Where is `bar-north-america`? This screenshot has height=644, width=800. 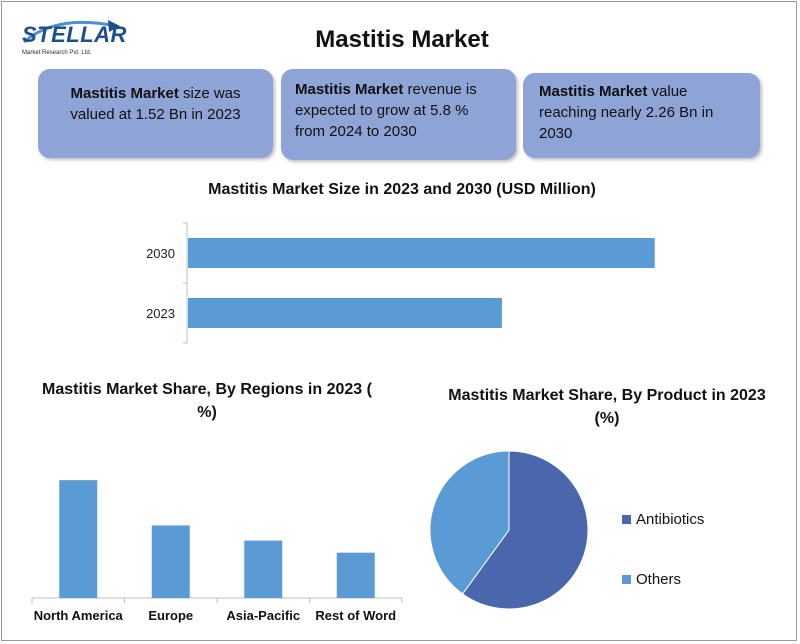 bar-north-america is located at coordinates (78, 539).